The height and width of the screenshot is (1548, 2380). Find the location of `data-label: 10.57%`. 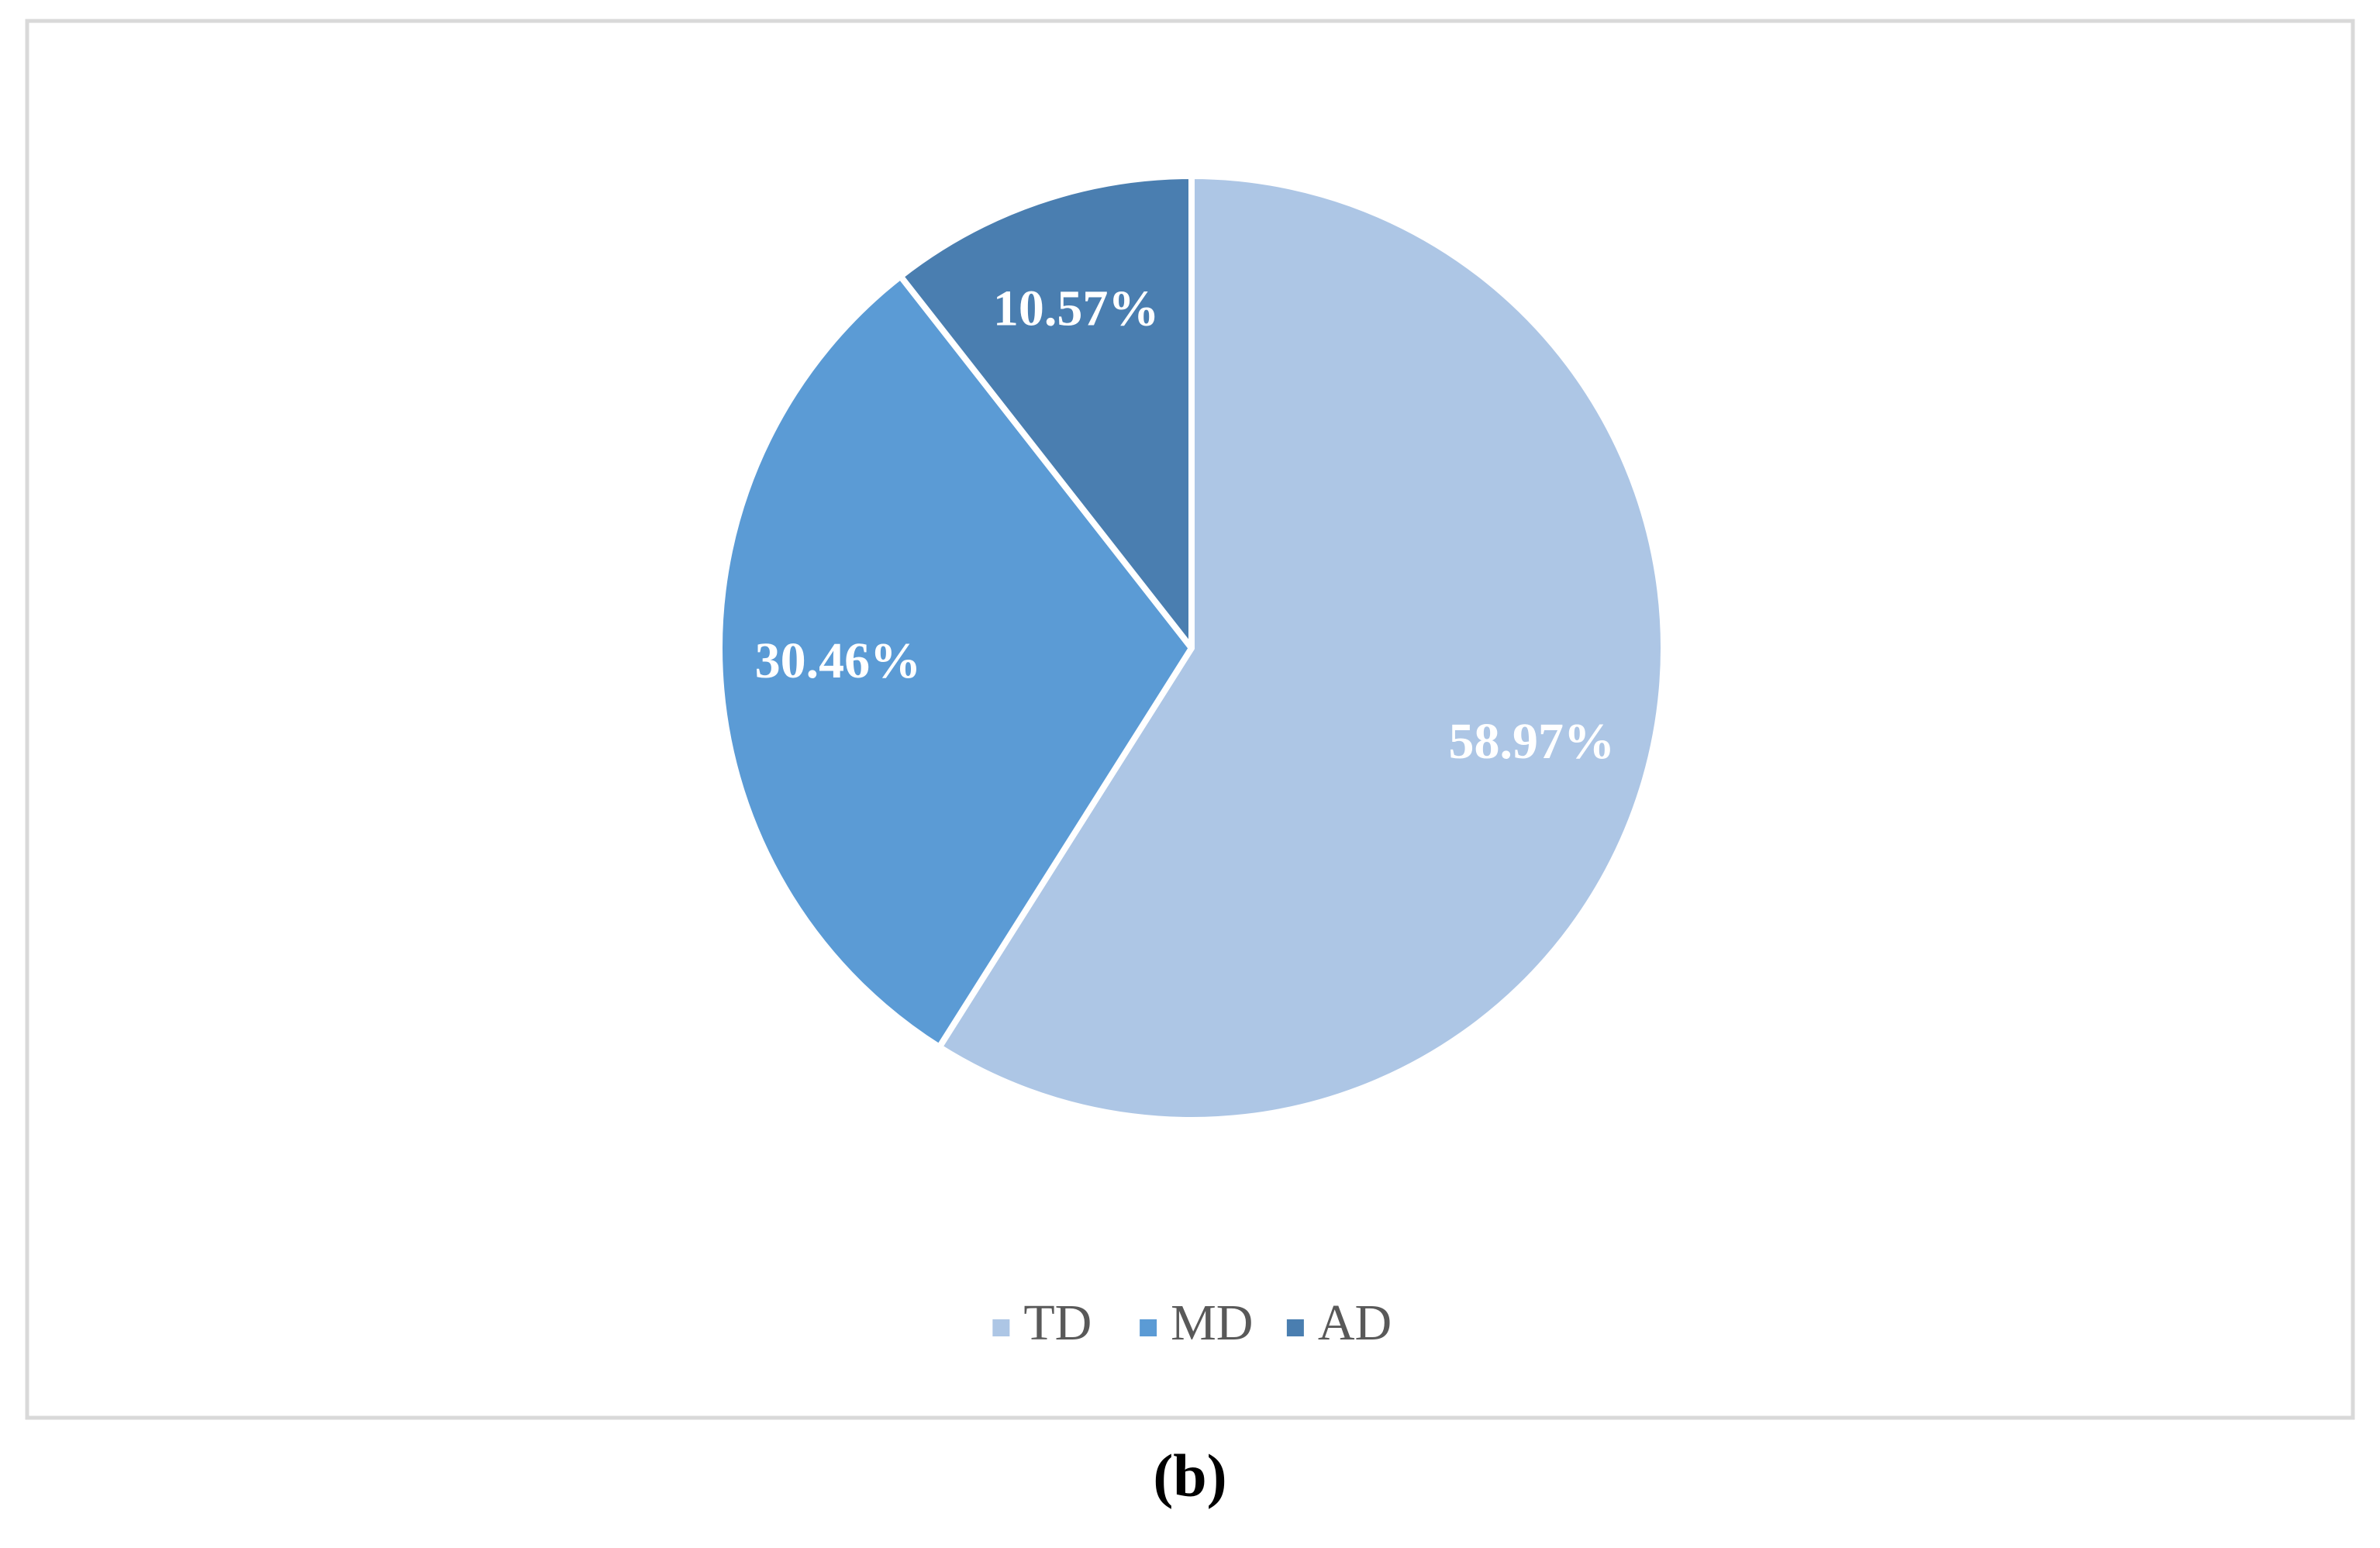

data-label: 10.57% is located at coordinates (1076, 308).